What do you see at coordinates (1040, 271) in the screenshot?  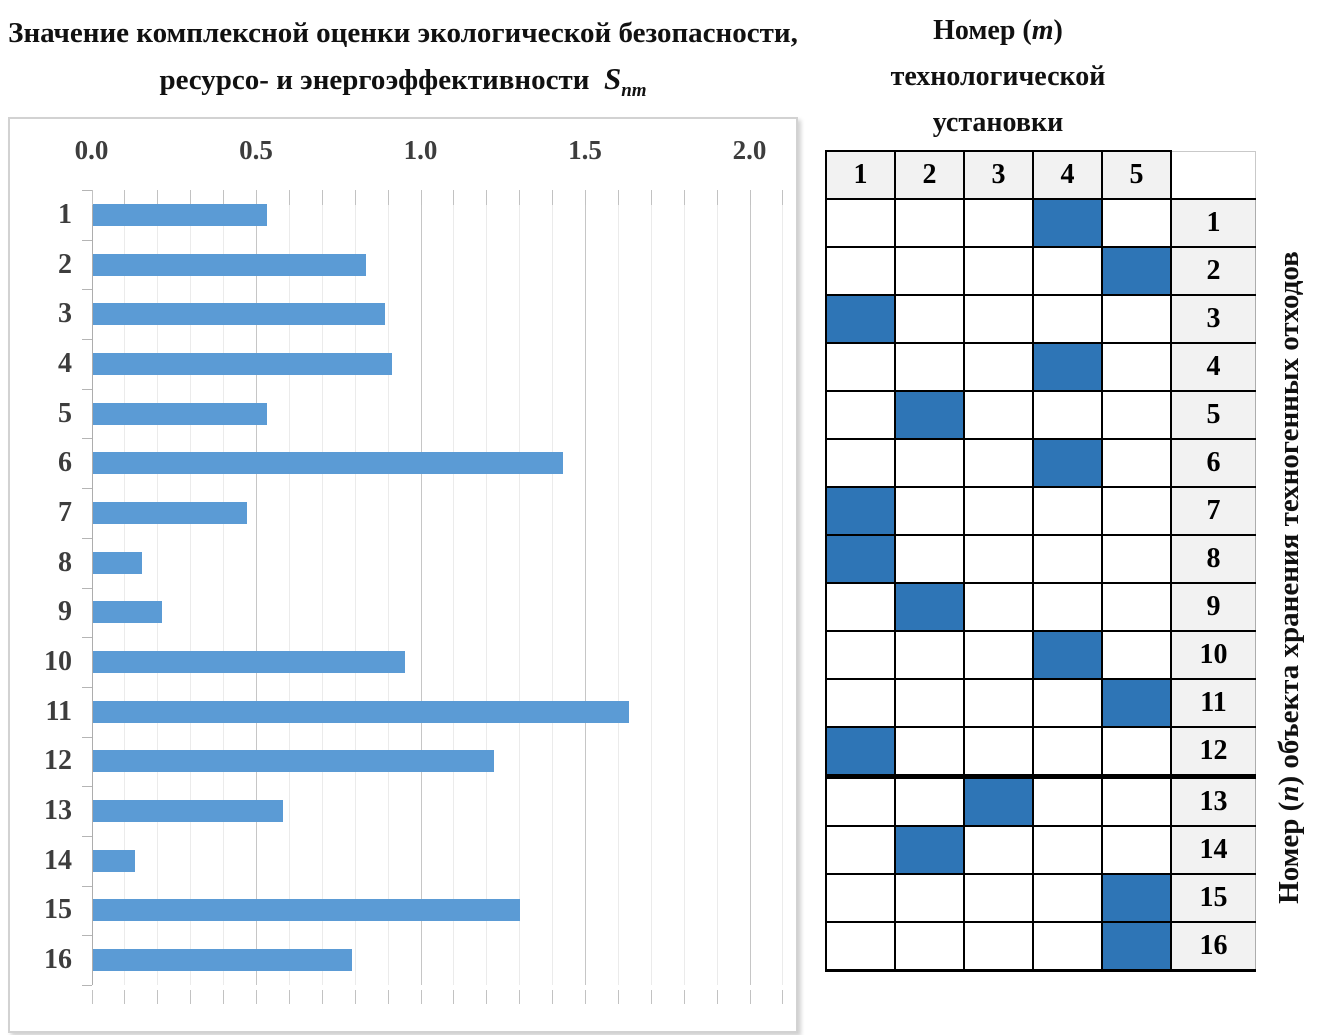 I see `matrix-row: 2` at bounding box center [1040, 271].